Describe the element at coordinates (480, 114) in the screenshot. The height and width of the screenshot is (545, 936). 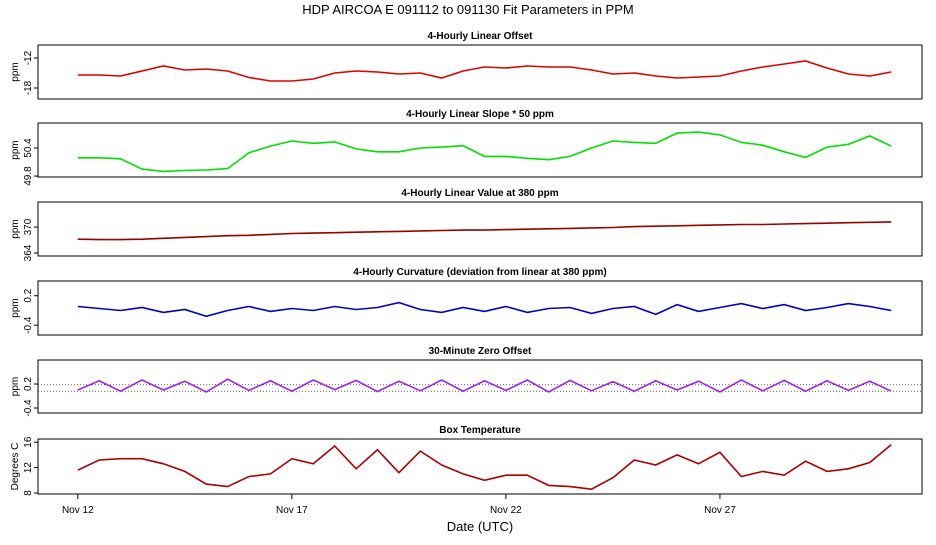
I see `panel-title: 4-Hourly Linear Slope * 50 ppm` at that location.